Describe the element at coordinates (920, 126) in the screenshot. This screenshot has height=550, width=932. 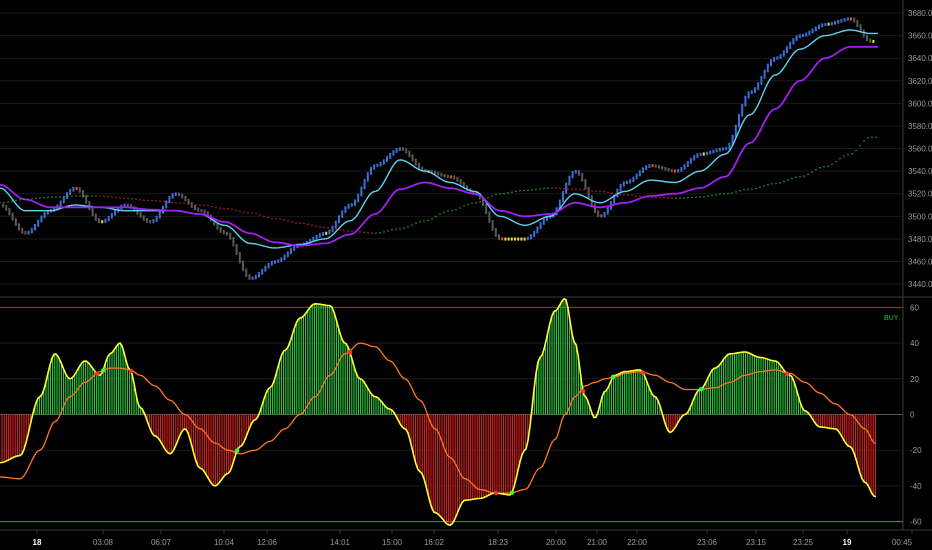
I see `price-tick-label: 3580.0` at that location.